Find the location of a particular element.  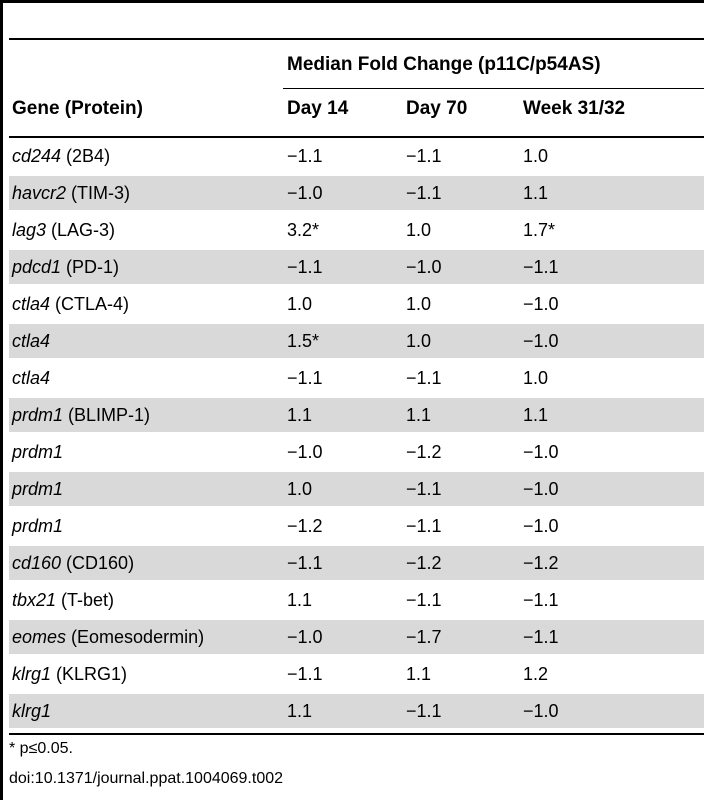

table-row: prdm1 (BLIMP-1) 1.1 1.1 1.1 is located at coordinates (356, 415).